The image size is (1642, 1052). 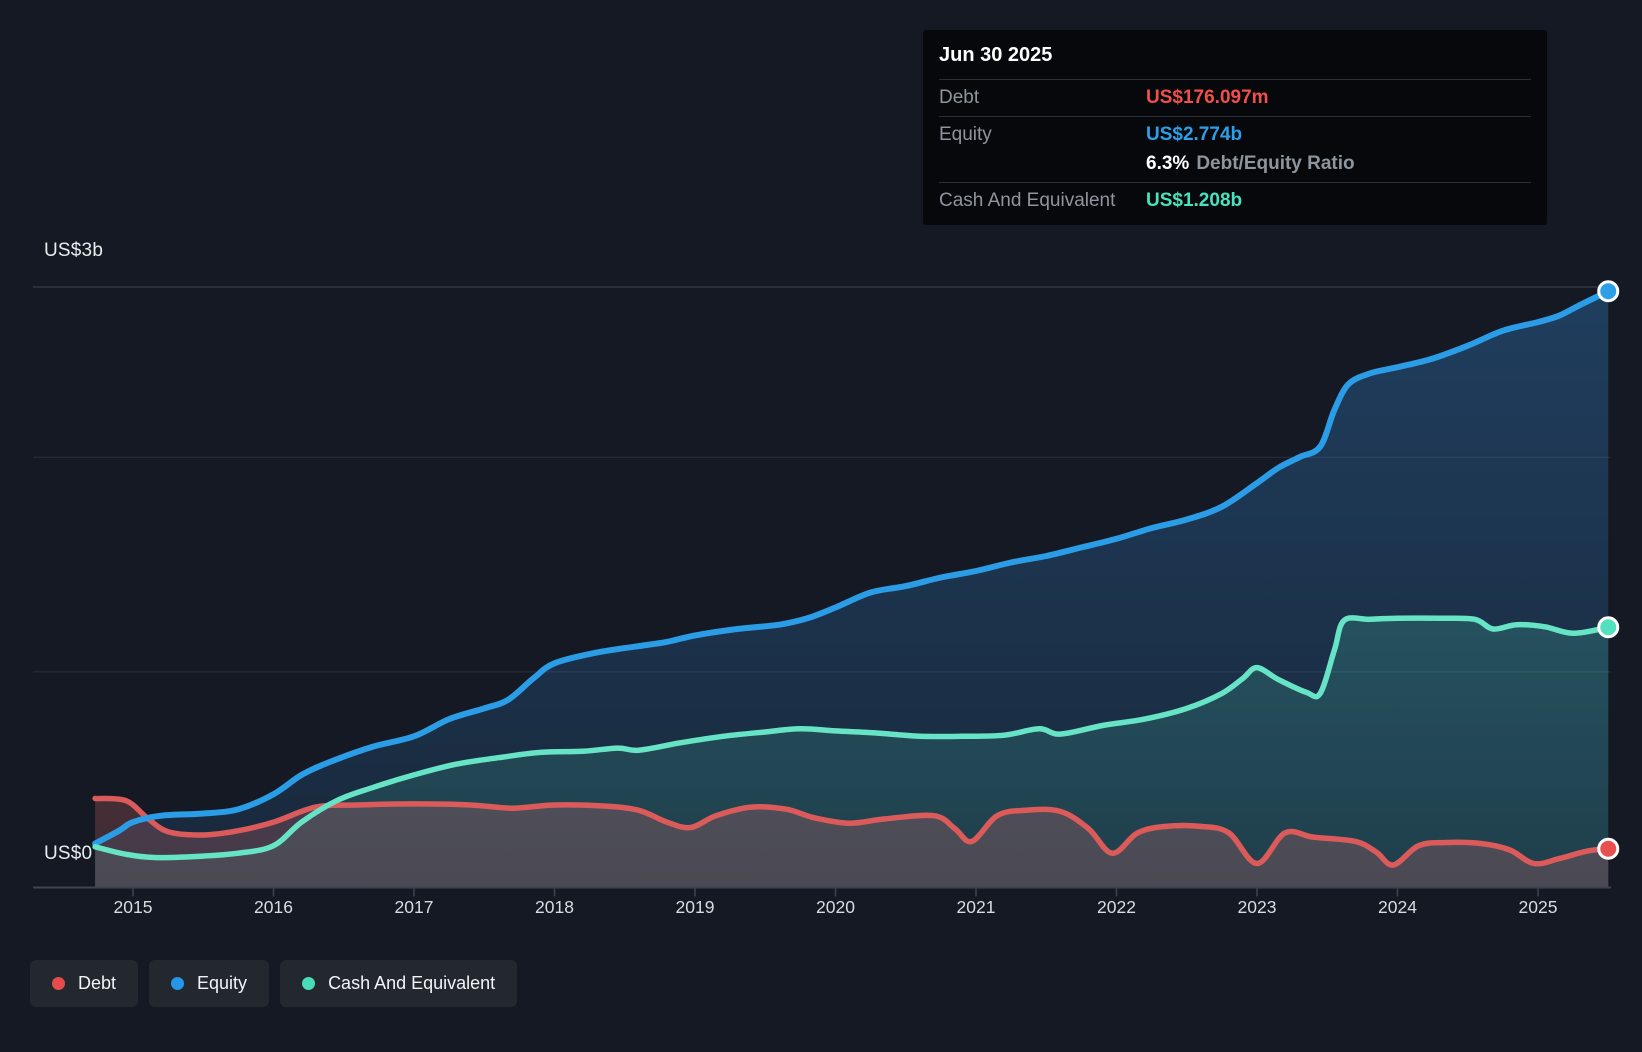 I want to click on tooltip-cash-label: Cash And Equivalent, so click(x=1027, y=200).